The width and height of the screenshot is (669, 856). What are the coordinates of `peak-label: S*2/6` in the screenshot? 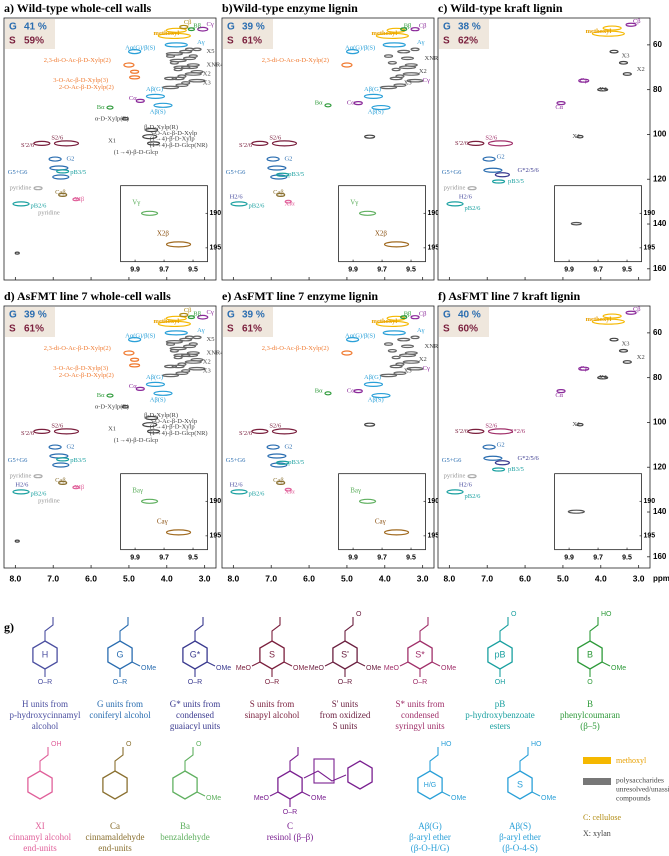 It's located at (518, 431).